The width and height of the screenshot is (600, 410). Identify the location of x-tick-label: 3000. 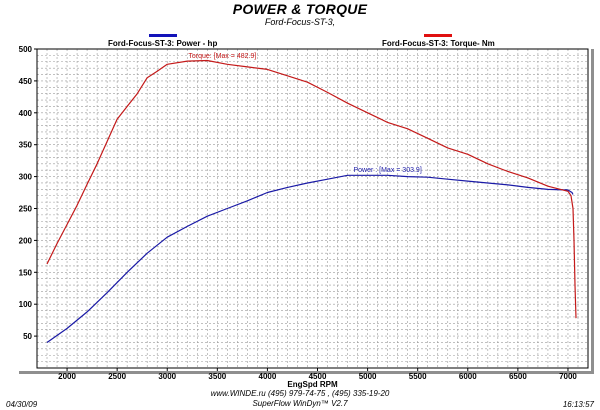
(167, 376).